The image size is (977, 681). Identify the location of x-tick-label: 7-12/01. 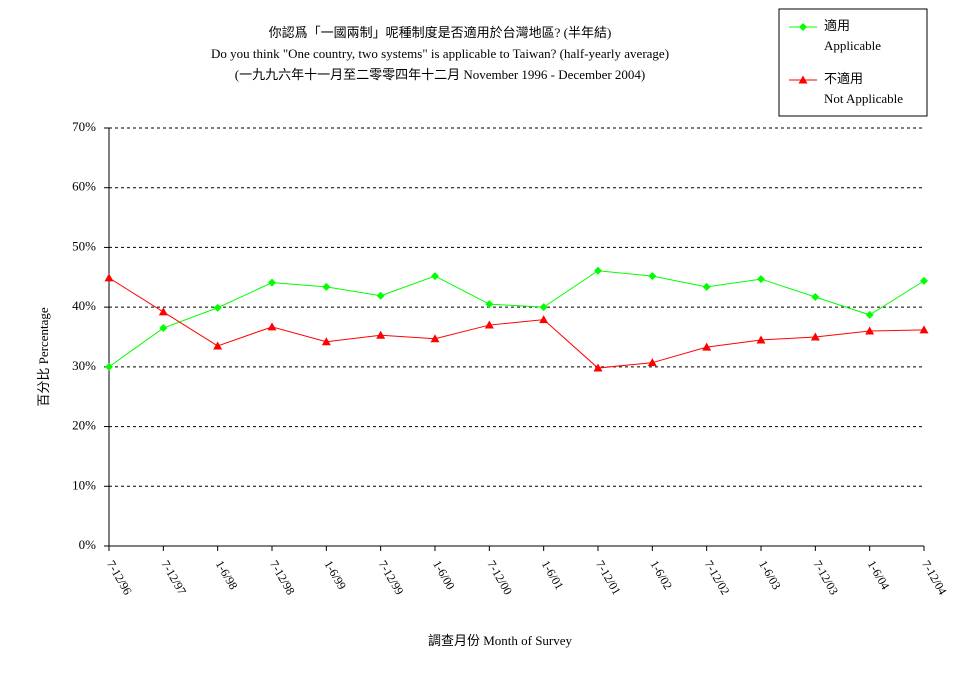
(608, 577).